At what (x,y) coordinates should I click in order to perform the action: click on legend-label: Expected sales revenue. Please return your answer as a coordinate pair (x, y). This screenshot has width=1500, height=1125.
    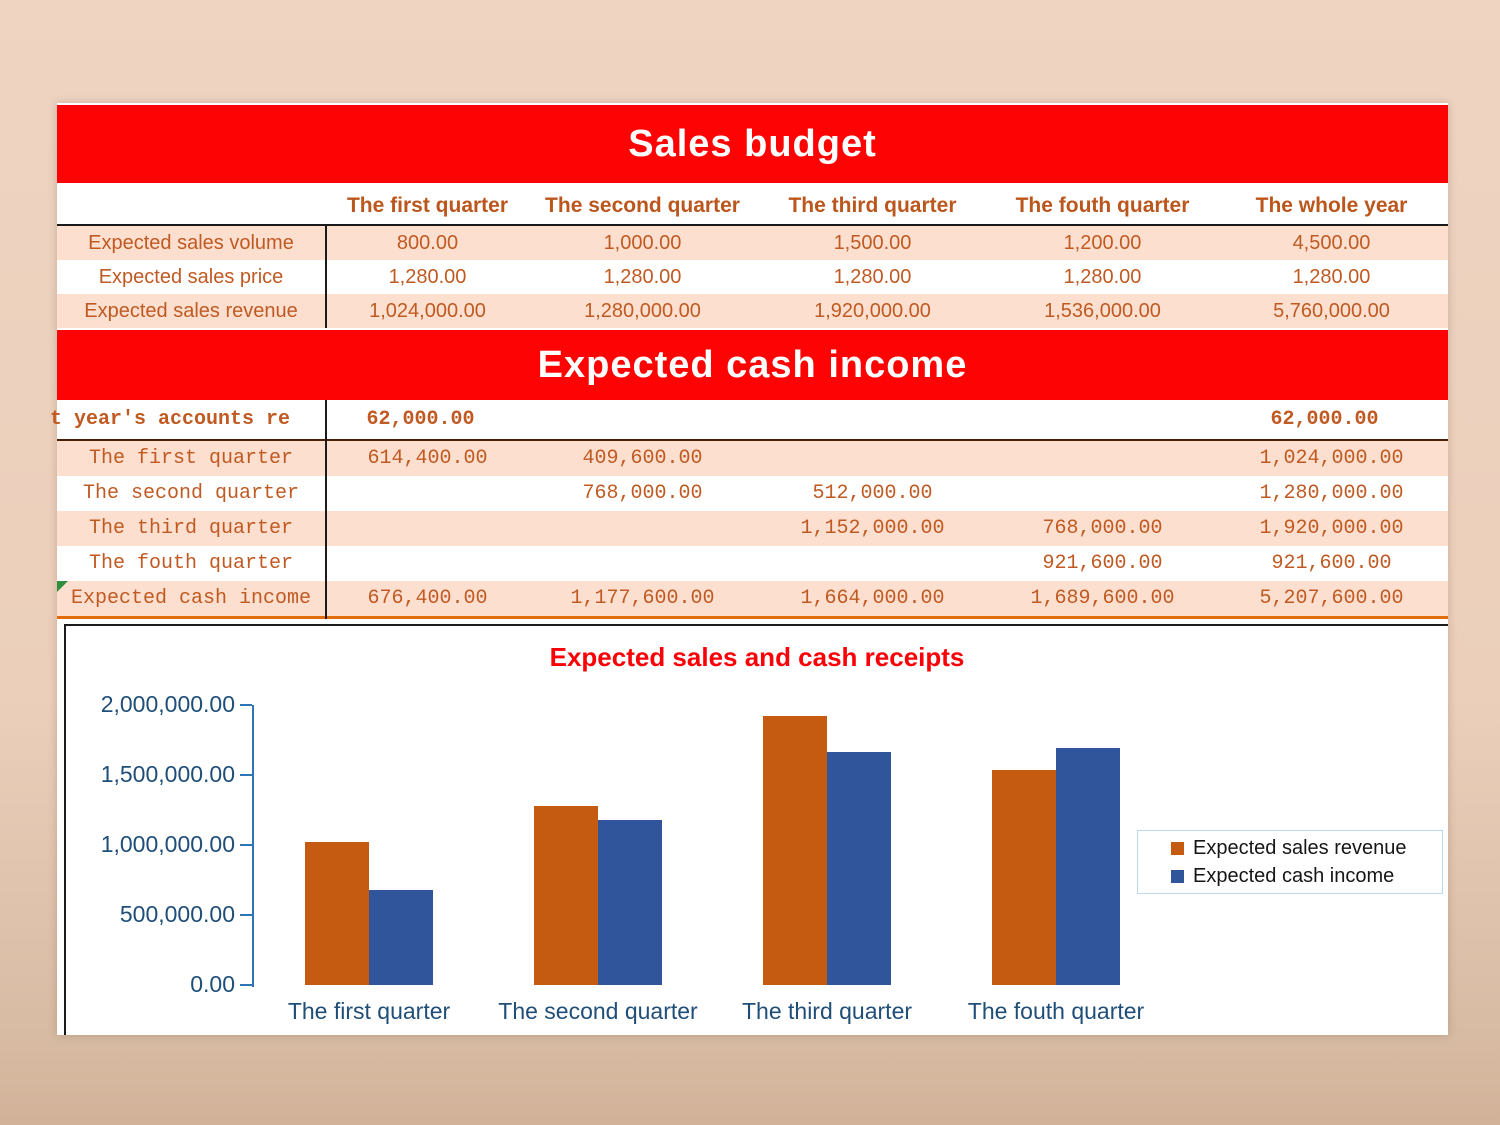
    Looking at the image, I should click on (1300, 847).